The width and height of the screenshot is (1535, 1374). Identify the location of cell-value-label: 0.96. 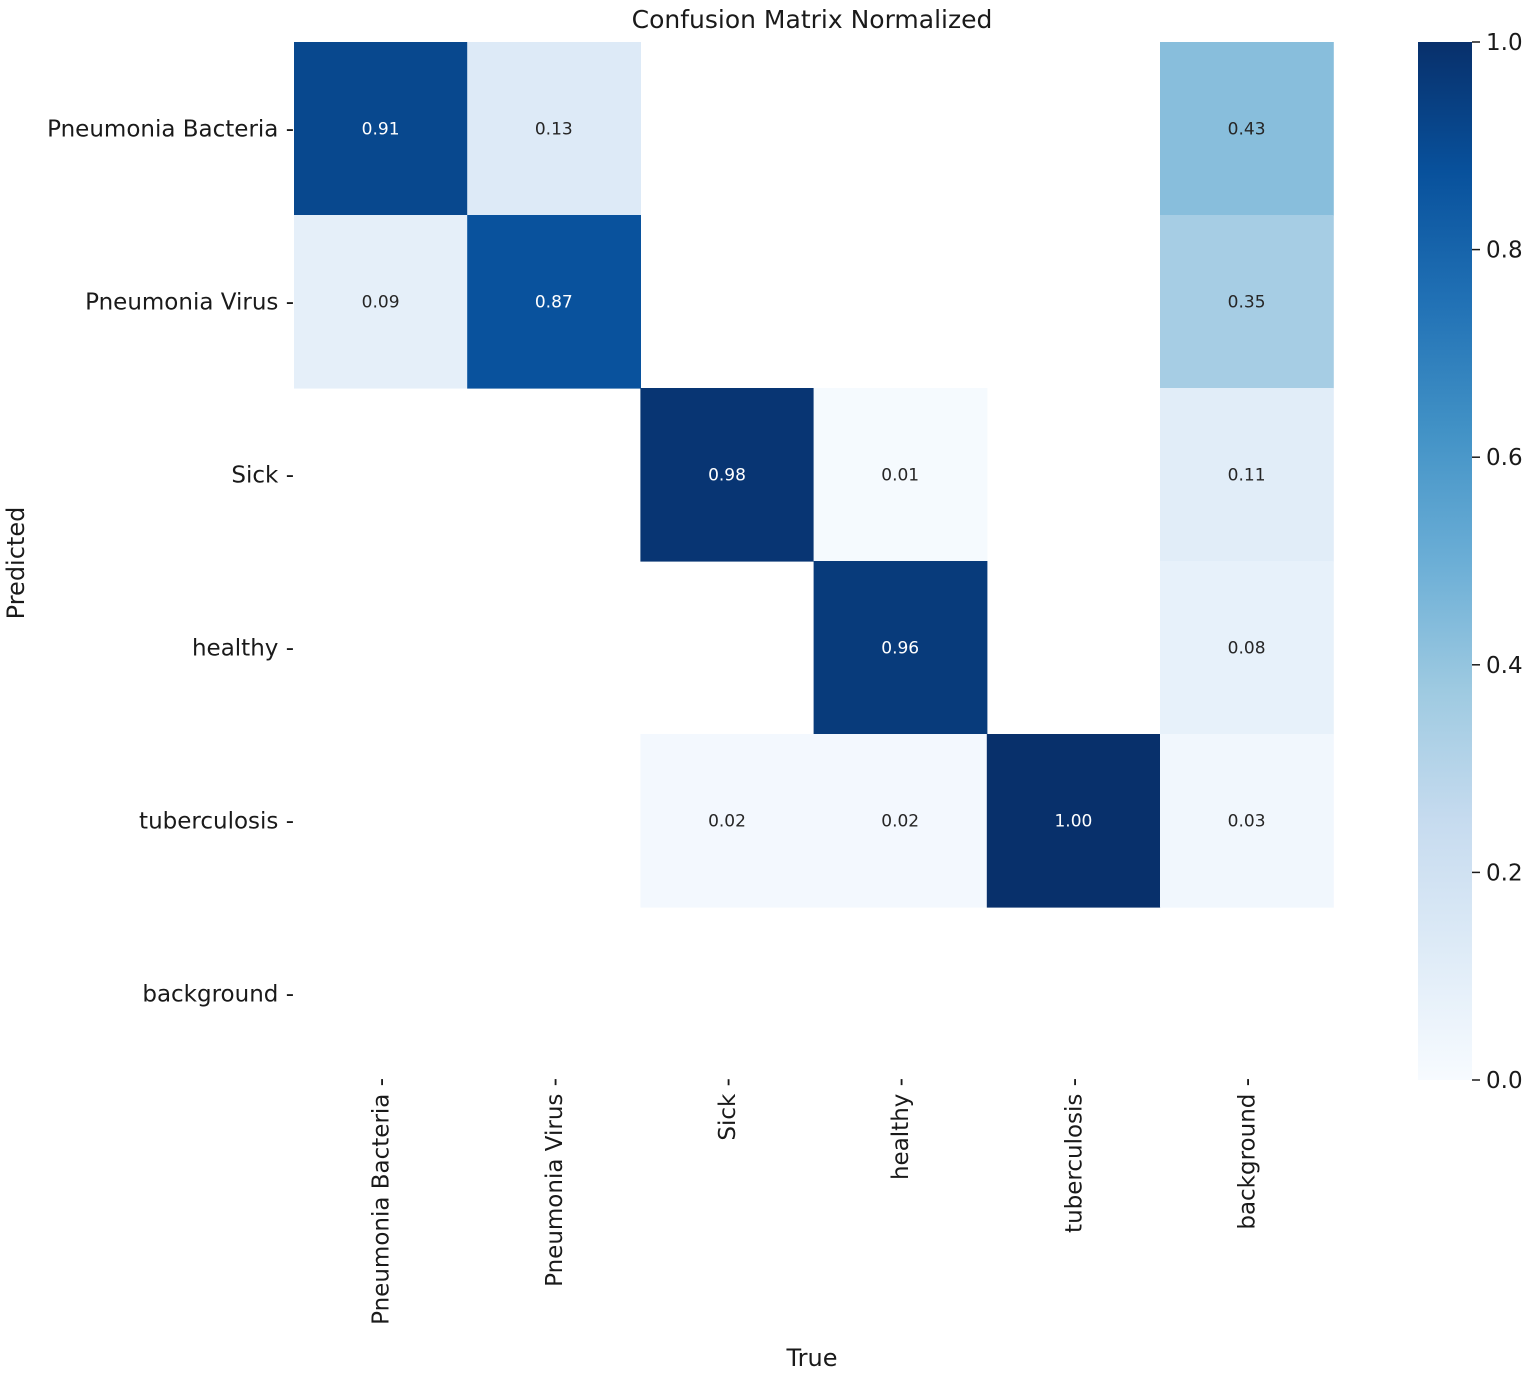
(900, 649).